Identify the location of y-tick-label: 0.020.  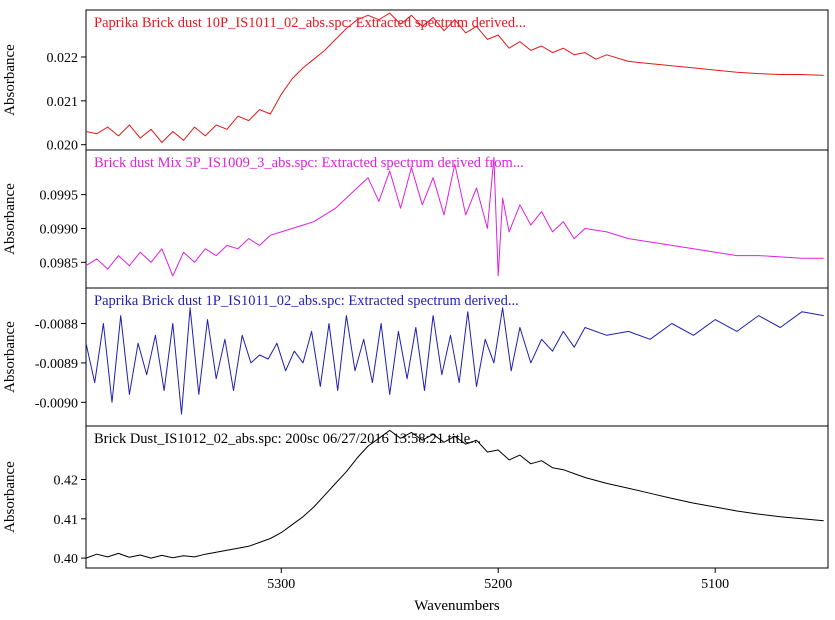
(63, 146).